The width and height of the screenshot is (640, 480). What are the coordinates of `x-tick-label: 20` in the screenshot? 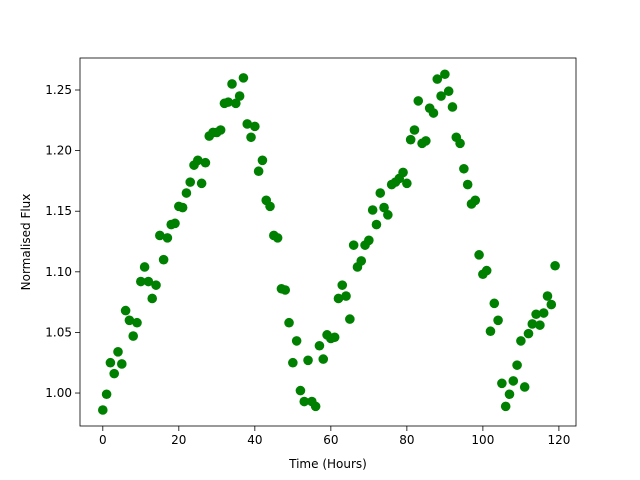 It's located at (178, 440).